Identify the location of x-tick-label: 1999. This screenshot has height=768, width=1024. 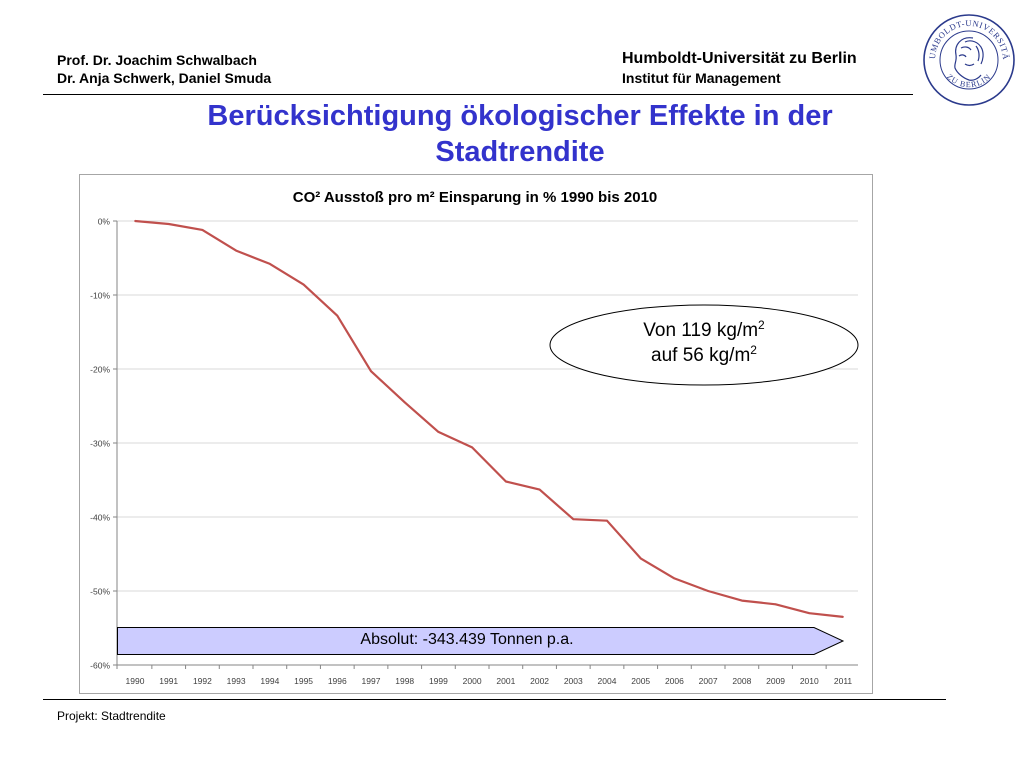
(438, 681).